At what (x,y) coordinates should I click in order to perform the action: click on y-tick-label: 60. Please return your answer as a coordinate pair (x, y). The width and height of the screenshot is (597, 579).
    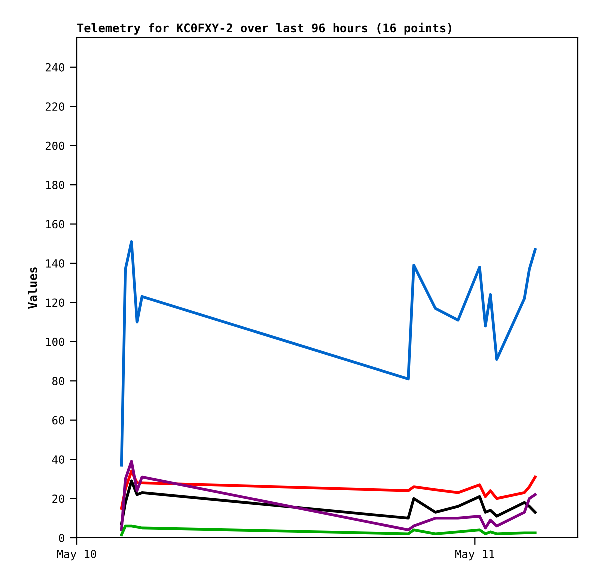
    Looking at the image, I should click on (58, 420).